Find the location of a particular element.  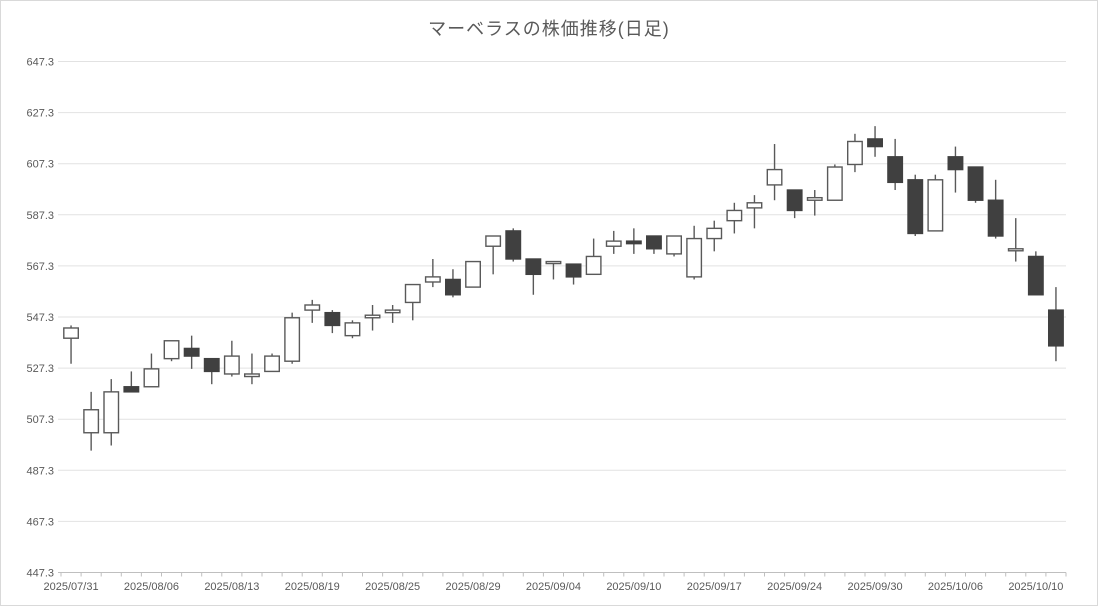

x-axis-label: 2025/07/31 is located at coordinates (71, 587).